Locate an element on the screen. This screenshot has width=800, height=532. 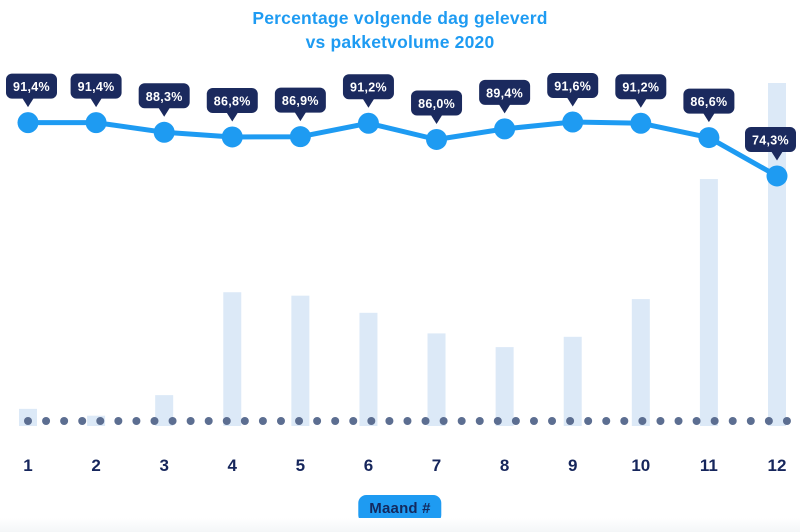
x-axis-labels-group: 1 2 3 4 5 6 7 8 9 10 11 12 is located at coordinates (404, 465).